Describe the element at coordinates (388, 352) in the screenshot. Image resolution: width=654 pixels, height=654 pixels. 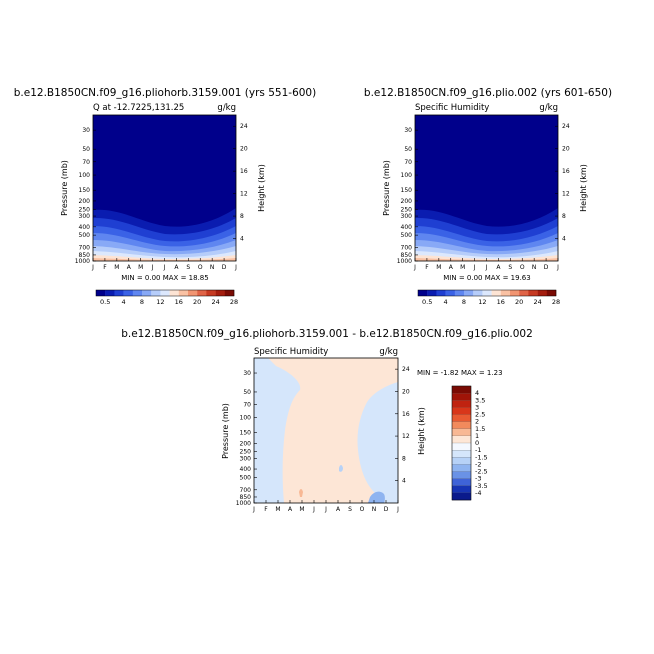
I see `panel-3-units-label: g/kg` at that location.